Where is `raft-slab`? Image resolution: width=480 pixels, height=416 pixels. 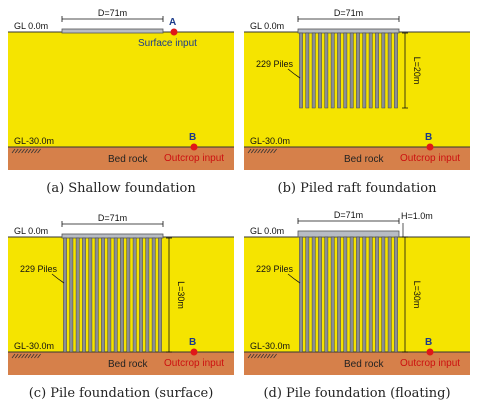 raft-slab is located at coordinates (348, 31).